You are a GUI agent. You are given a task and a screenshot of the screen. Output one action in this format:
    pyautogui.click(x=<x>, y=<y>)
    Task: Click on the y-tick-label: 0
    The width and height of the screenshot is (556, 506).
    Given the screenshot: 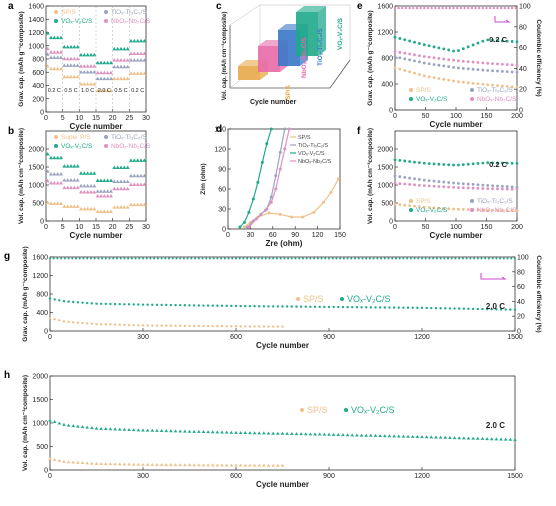 What is the action you would take?
    pyautogui.click(x=391, y=222)
    